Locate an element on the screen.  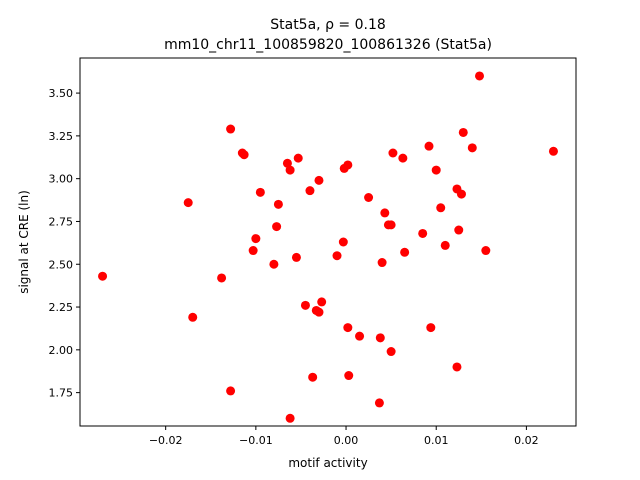
x-tick-label: 0.00 is located at coordinates (346, 440).